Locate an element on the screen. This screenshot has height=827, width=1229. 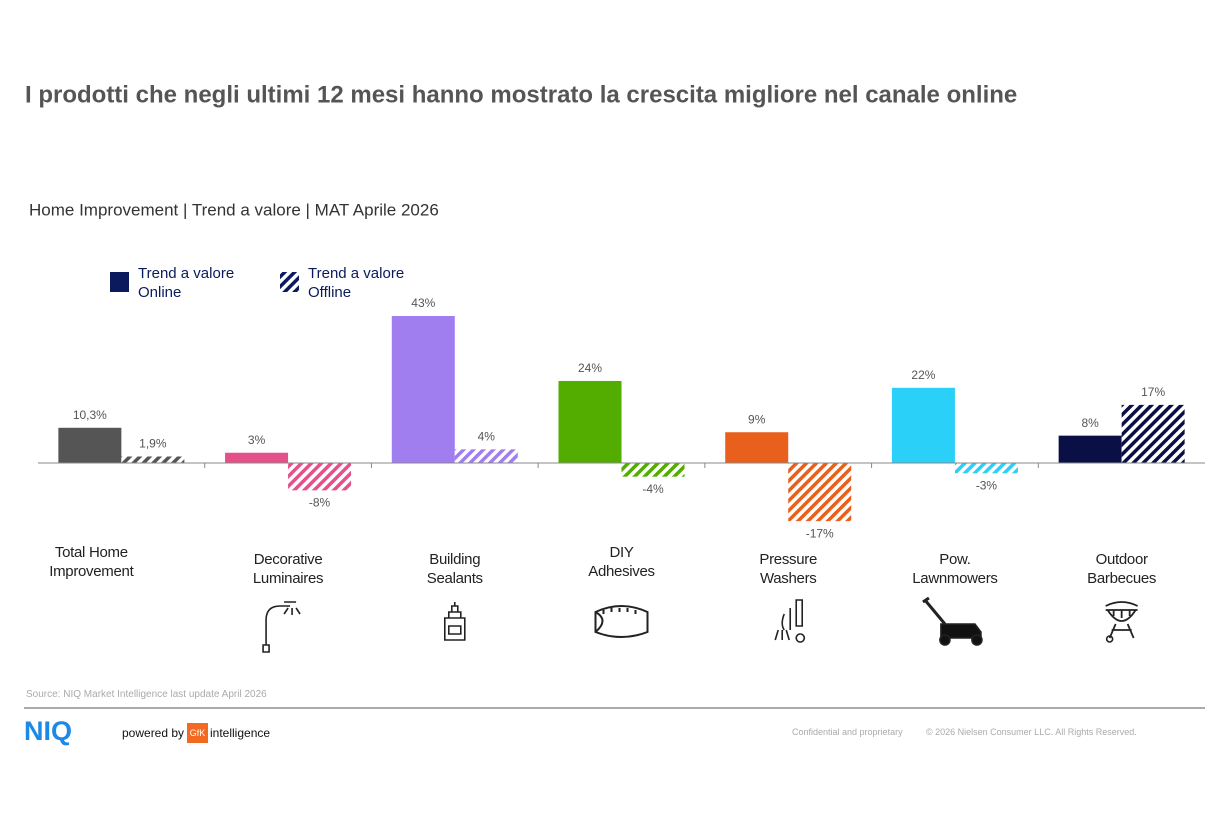
value-label: 9% is located at coordinates (757, 419).